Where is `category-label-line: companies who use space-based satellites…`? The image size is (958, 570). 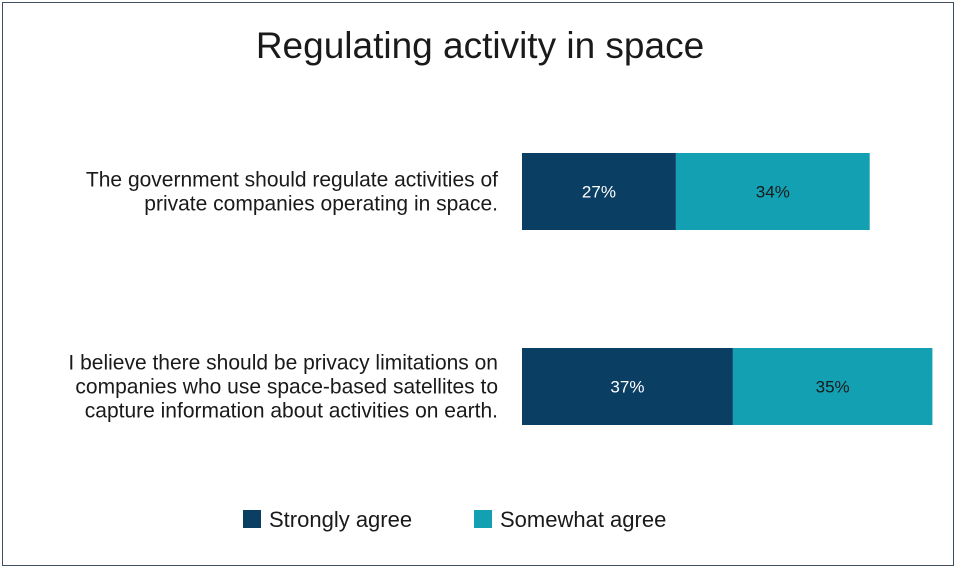 category-label-line: companies who use space-based satellites… is located at coordinates (286, 387).